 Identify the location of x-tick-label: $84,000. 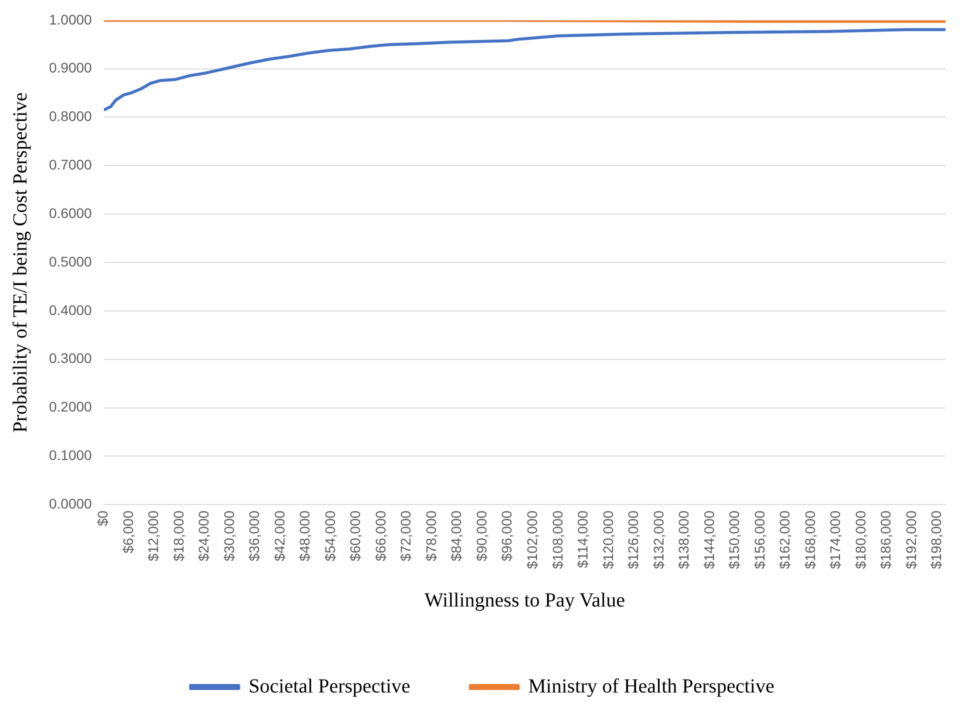
(456, 536).